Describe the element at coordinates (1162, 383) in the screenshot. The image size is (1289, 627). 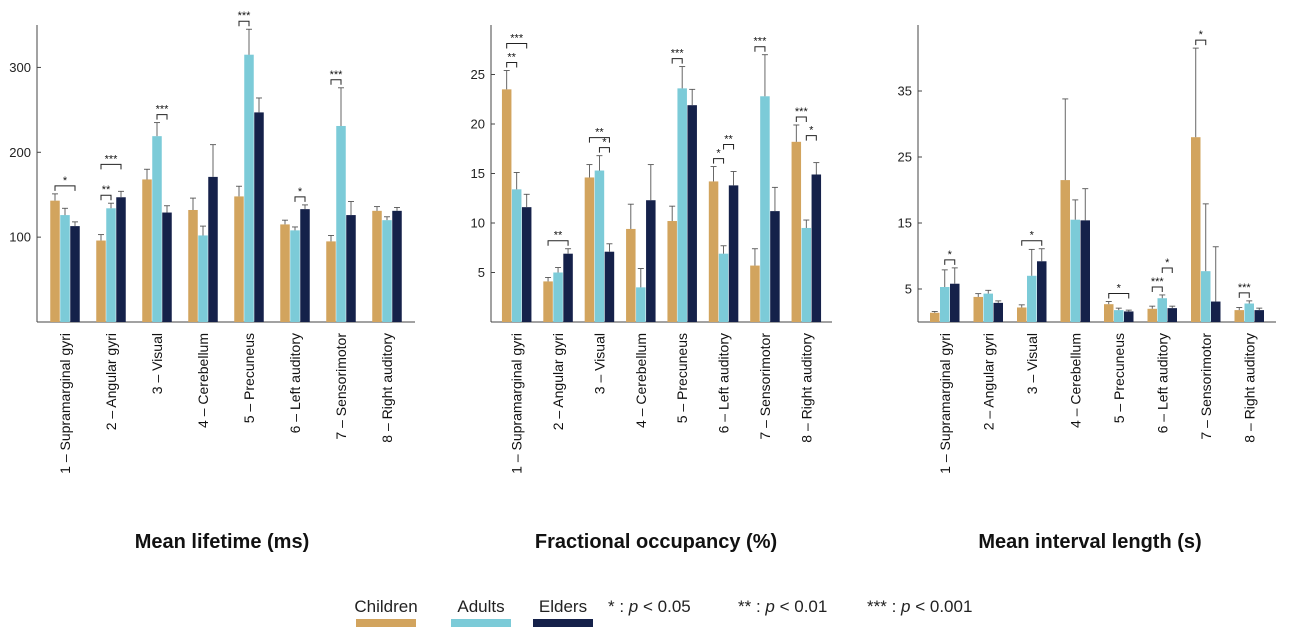
I see `category-label: 6 – Left auditory` at that location.